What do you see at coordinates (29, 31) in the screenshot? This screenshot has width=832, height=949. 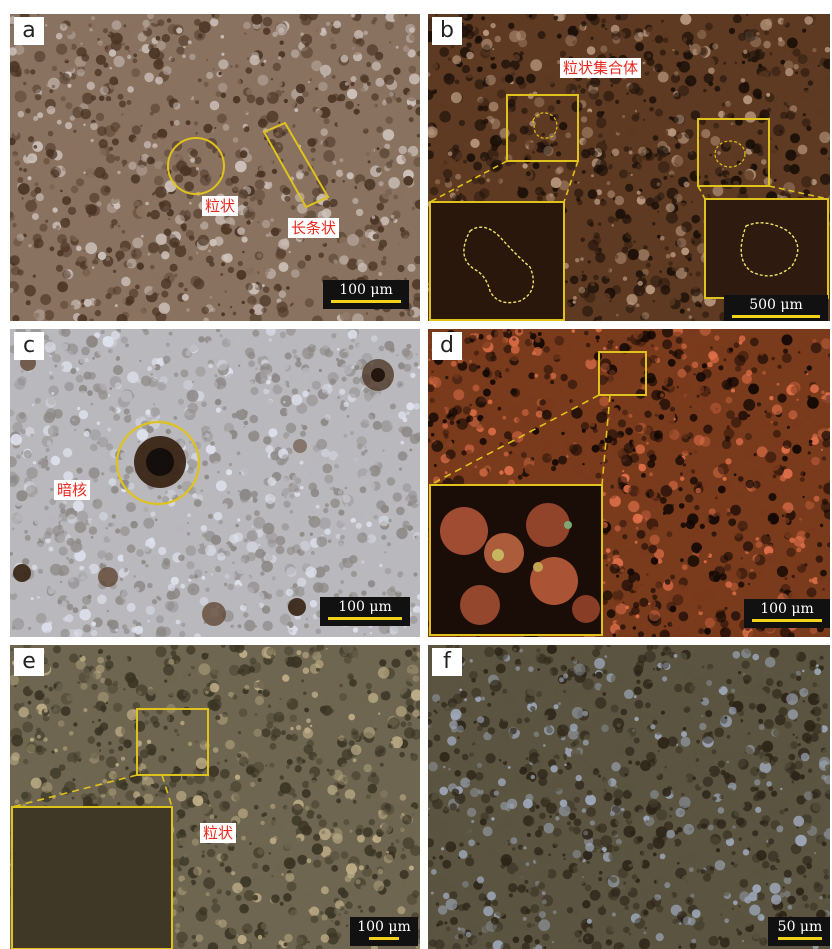 I see `panel-letter-a: a` at bounding box center [29, 31].